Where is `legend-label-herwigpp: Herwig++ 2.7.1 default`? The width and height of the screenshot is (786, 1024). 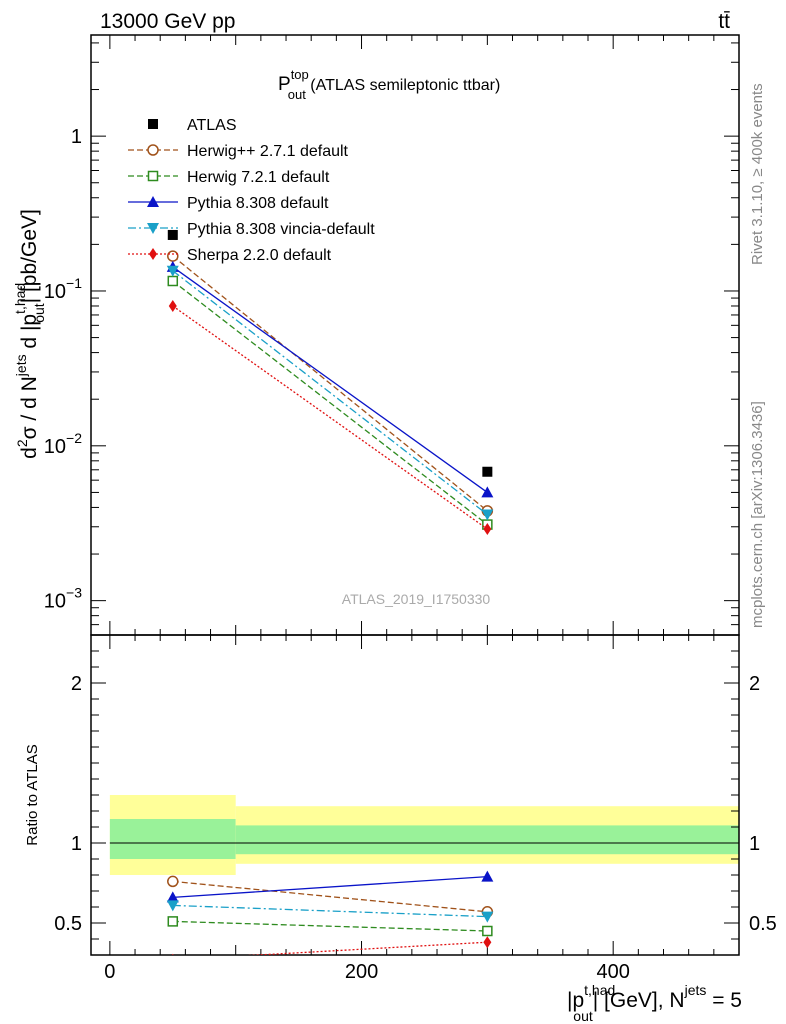 legend-label-herwigpp: Herwig++ 2.7.1 default is located at coordinates (268, 151).